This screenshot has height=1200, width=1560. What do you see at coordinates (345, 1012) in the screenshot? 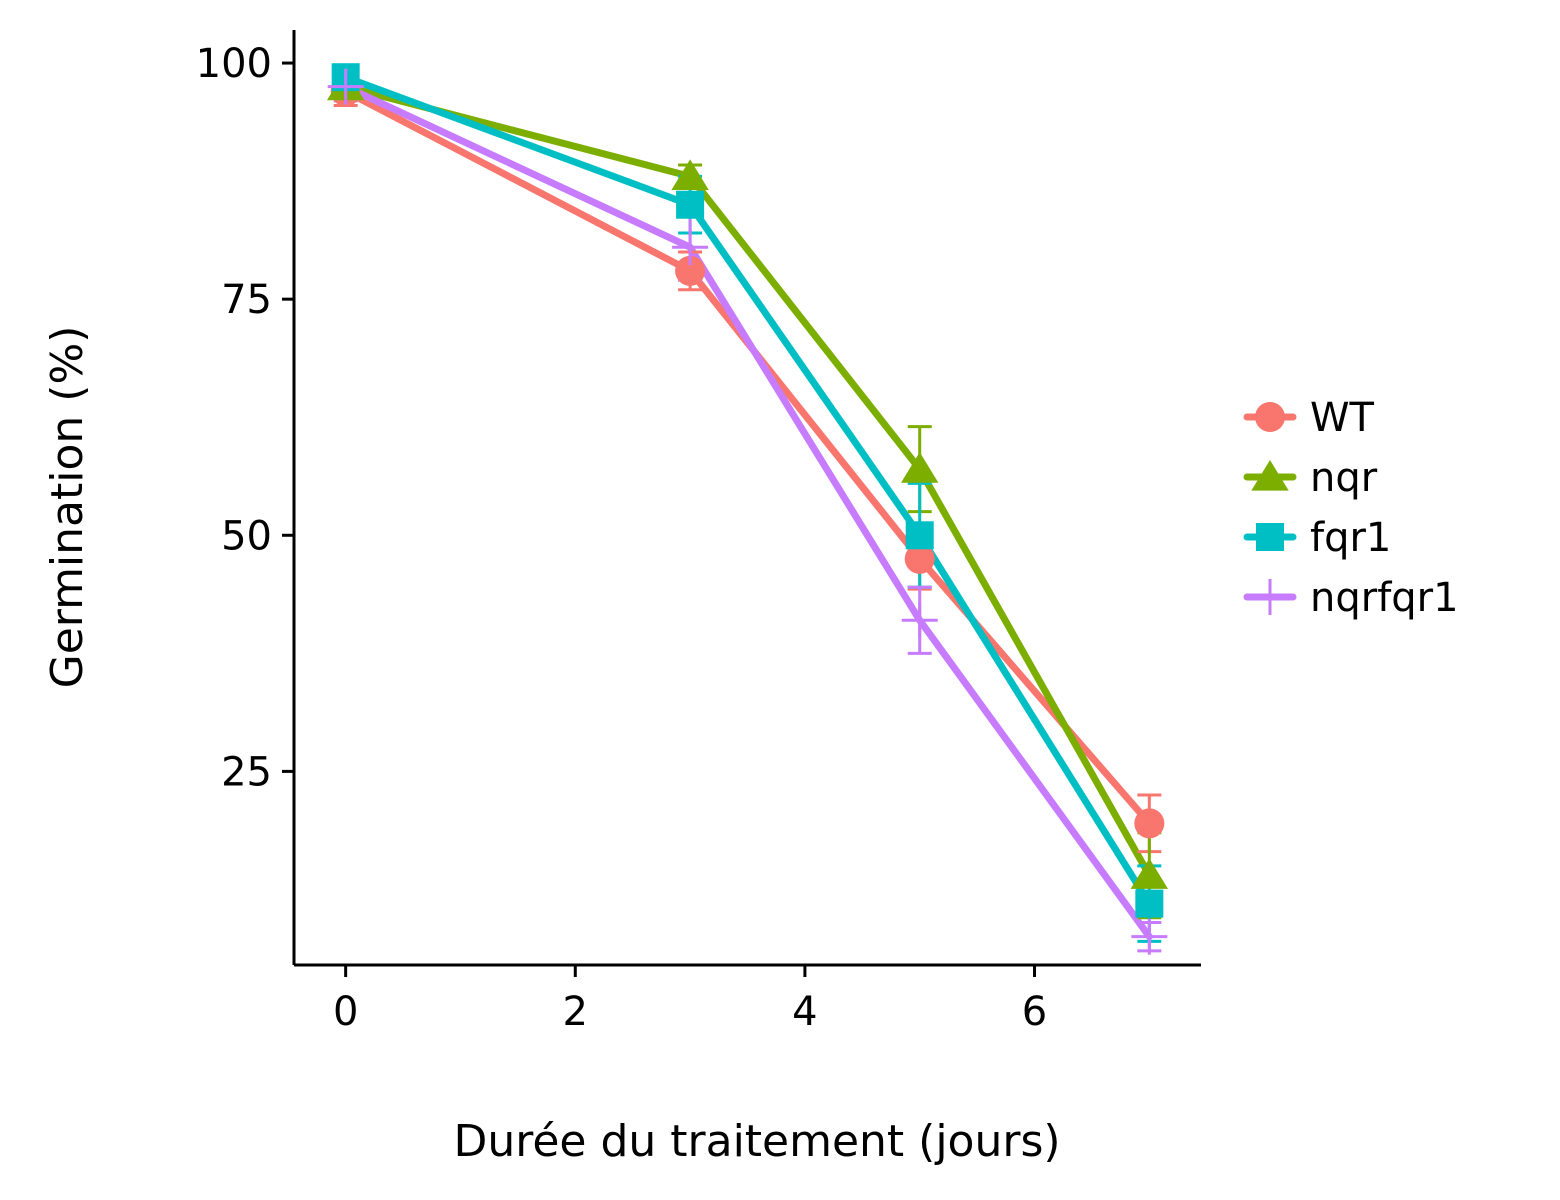
I see `x-tick-label: 0` at bounding box center [345, 1012].